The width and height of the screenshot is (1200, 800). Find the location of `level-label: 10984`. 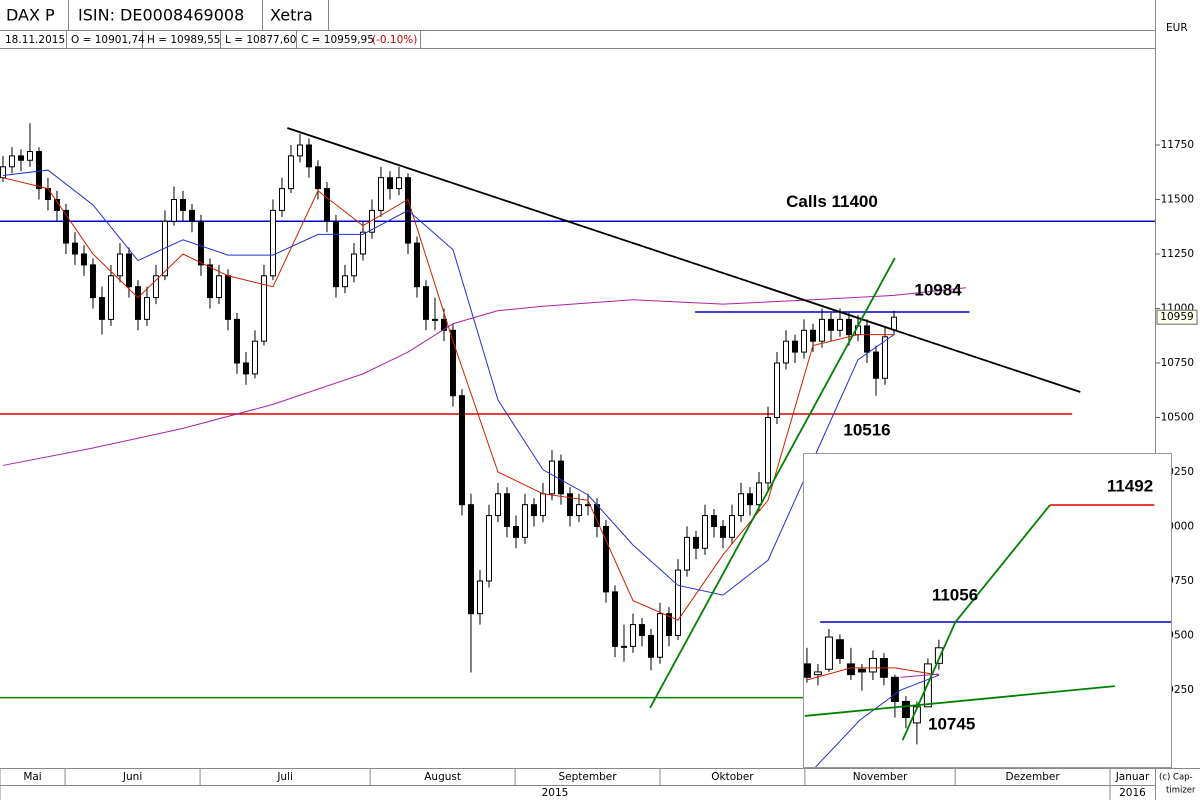

level-label: 10984 is located at coordinates (938, 289).